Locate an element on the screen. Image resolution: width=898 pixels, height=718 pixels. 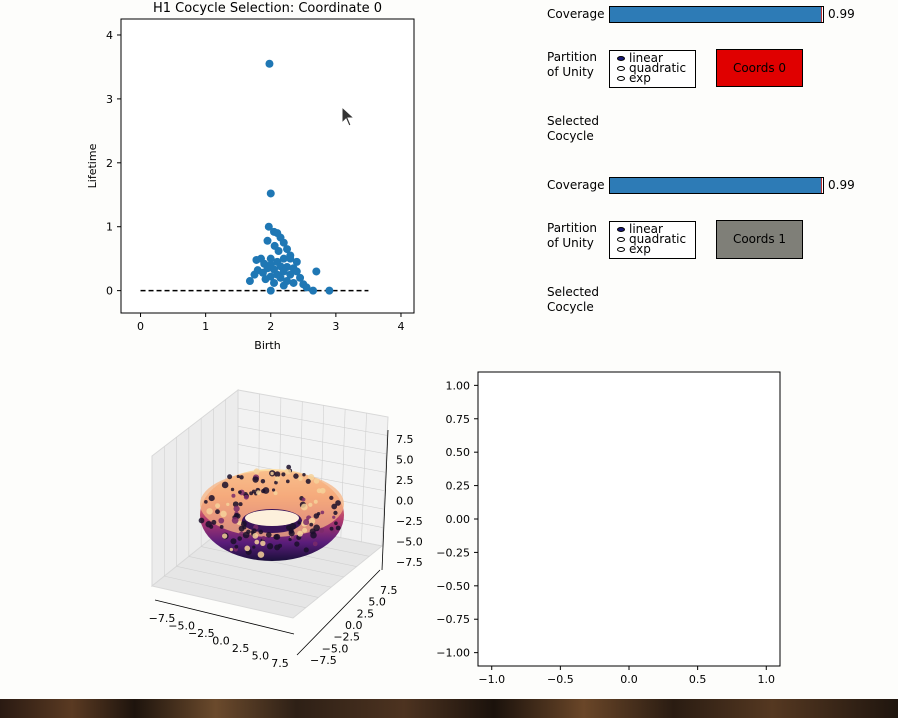
radio-quadratic-1: quadratic is located at coordinates (651, 239).